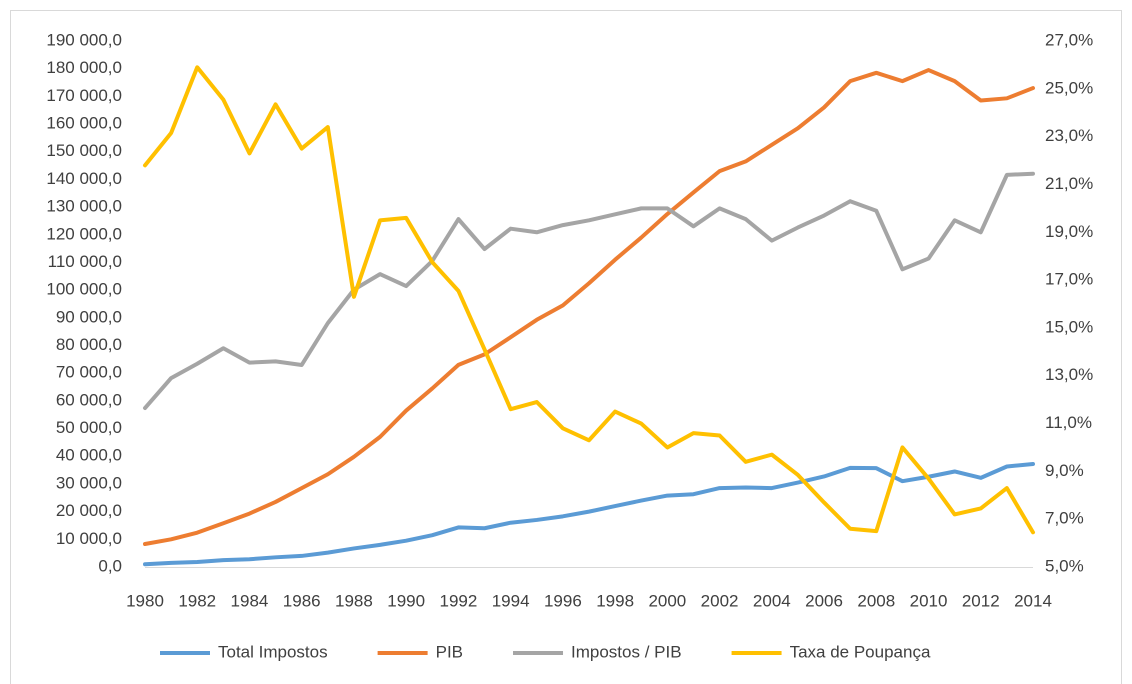 This screenshot has width=1132, height=684. What do you see at coordinates (89, 316) in the screenshot?
I see `y-tick-label: 90 000,0` at bounding box center [89, 316].